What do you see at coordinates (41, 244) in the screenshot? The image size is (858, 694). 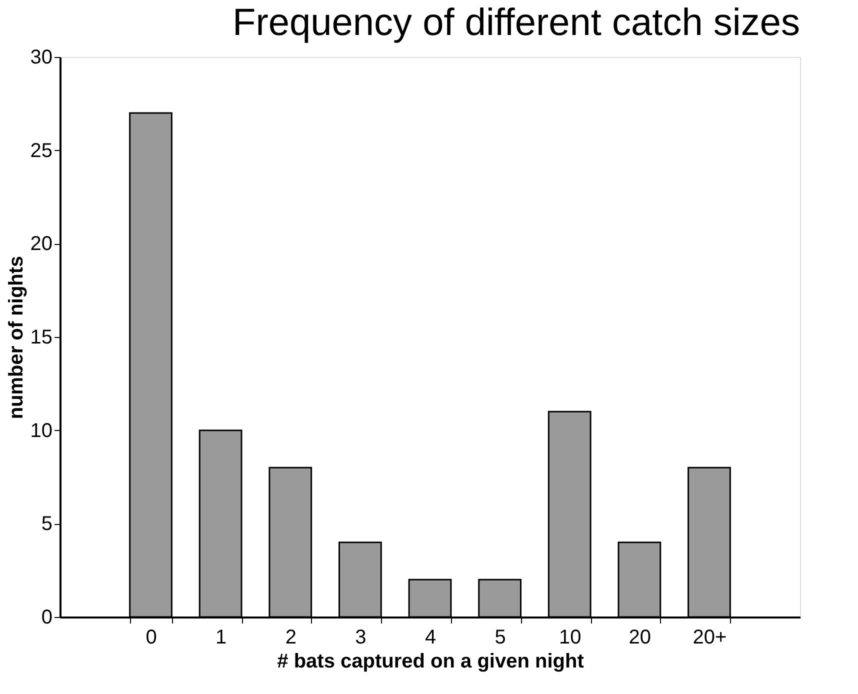 I see `y-tick-label: 20` at bounding box center [41, 244].